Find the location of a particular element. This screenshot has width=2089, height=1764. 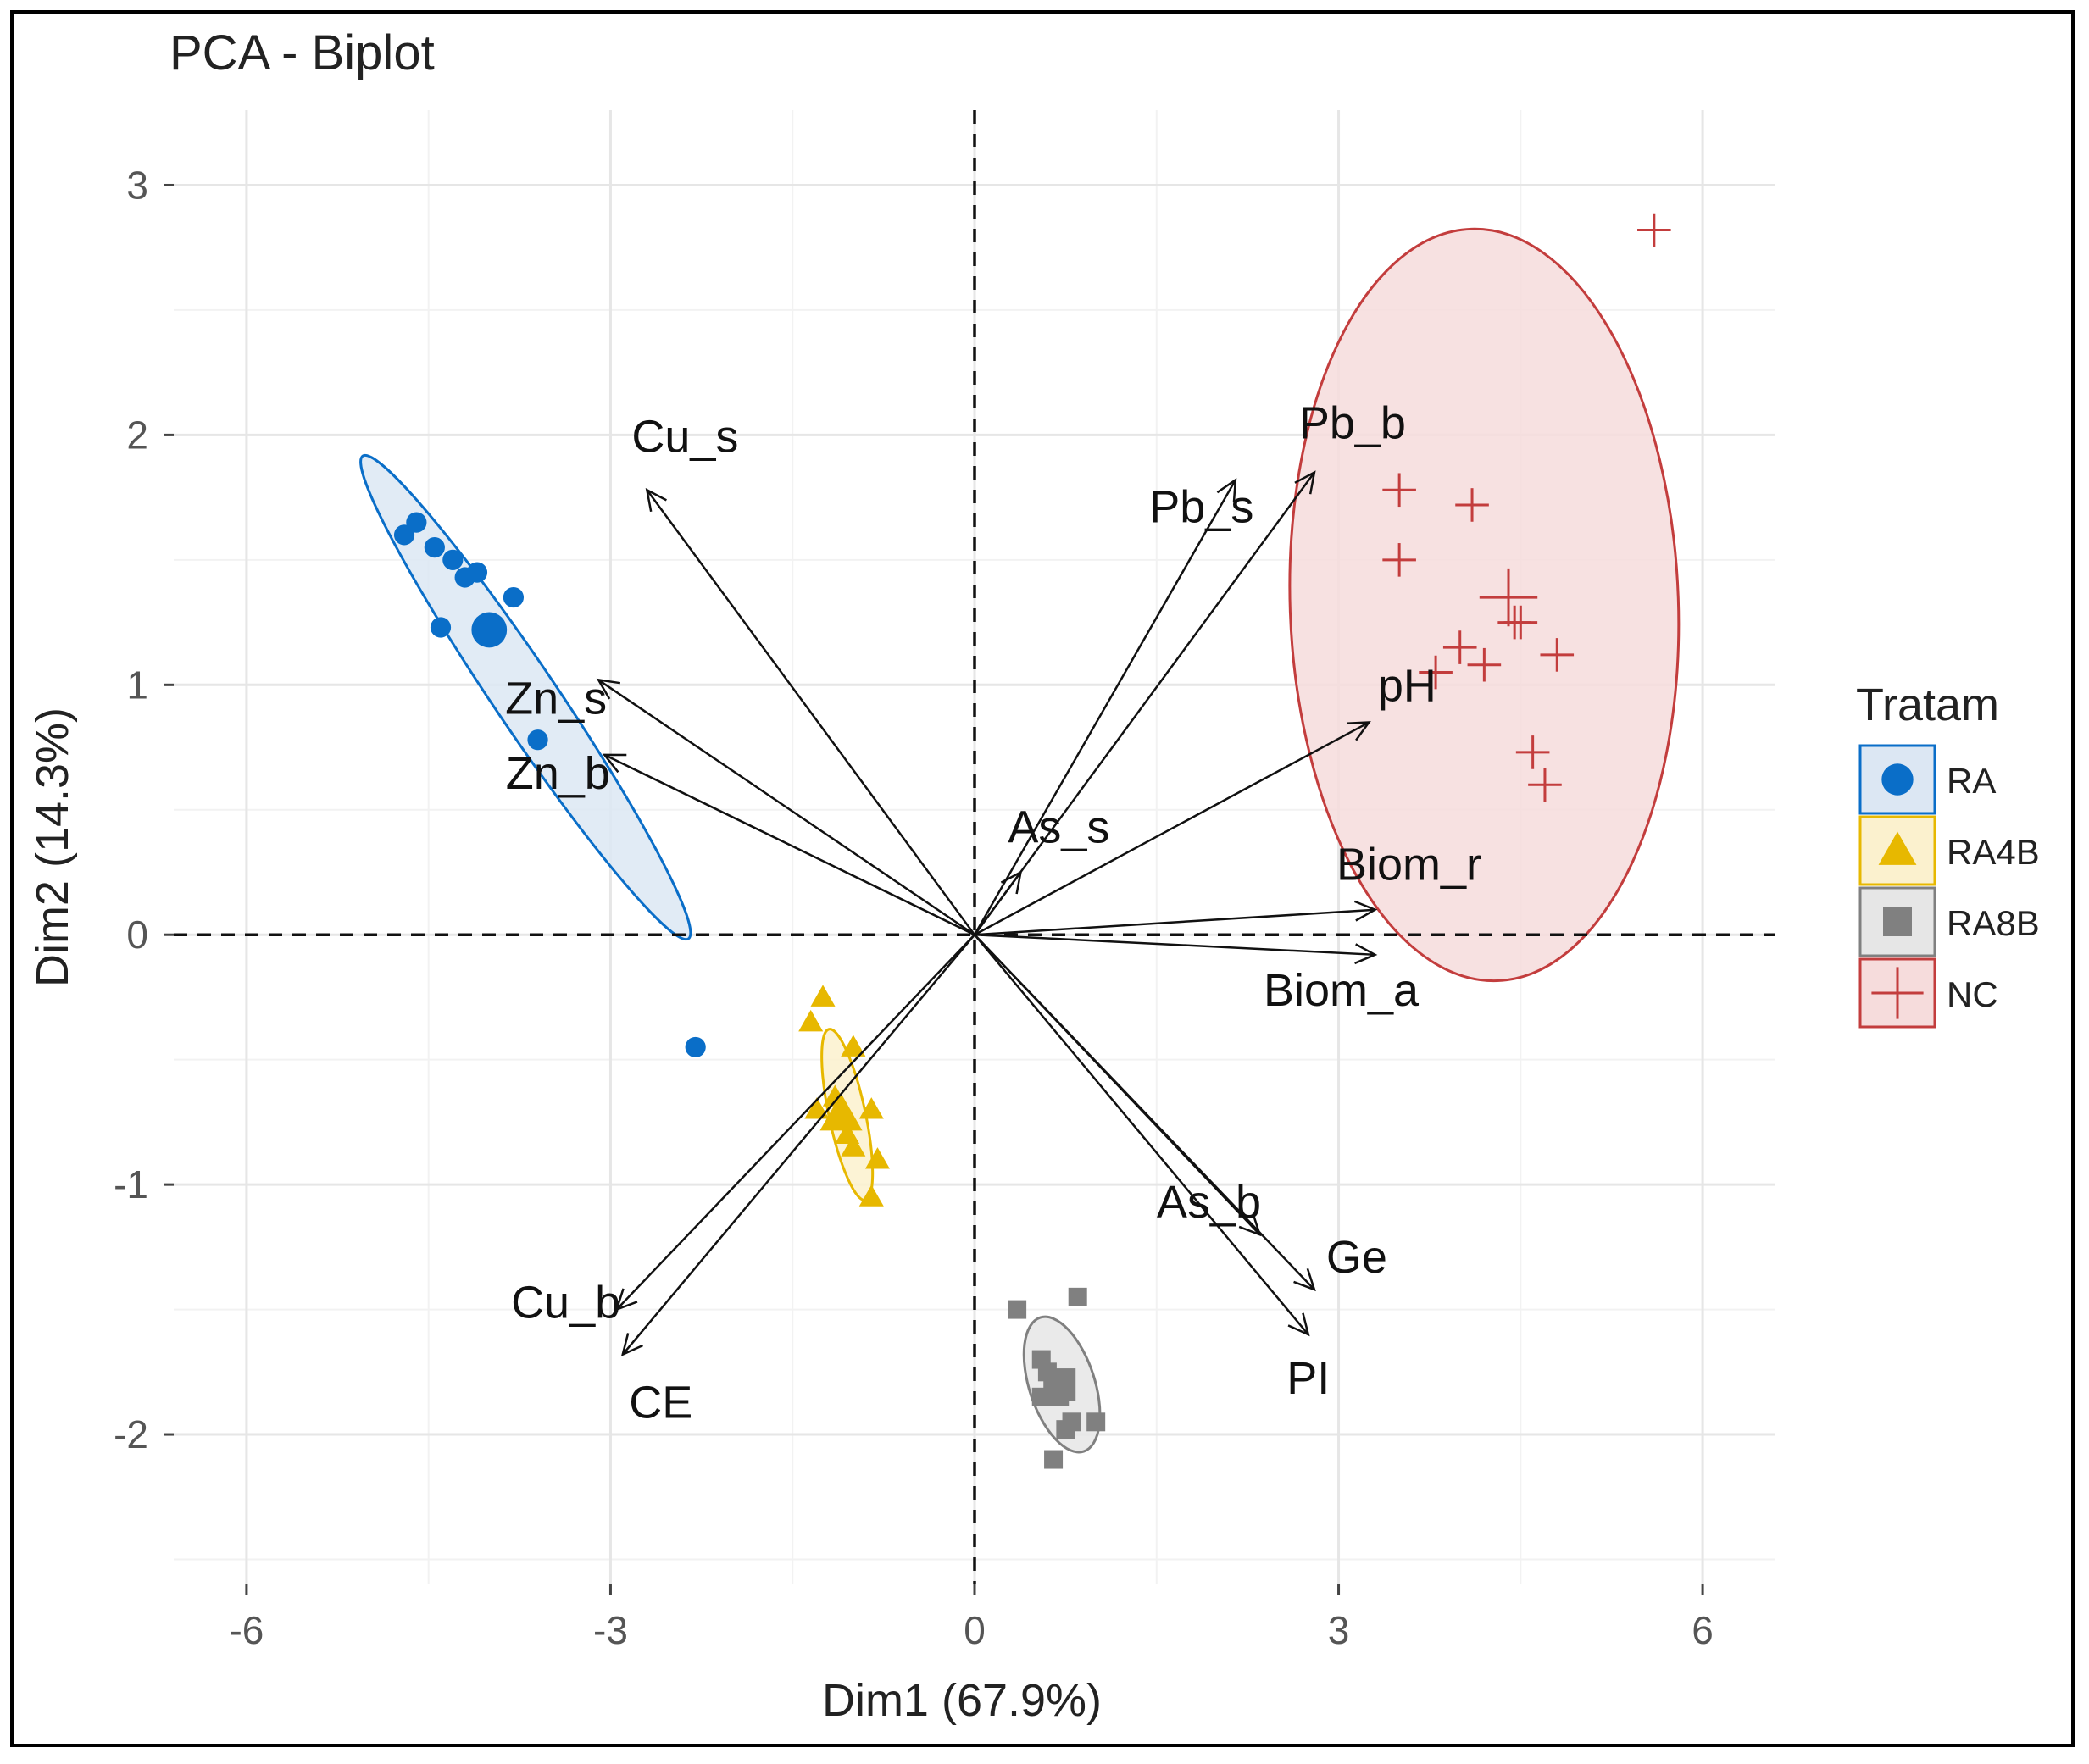

y-tick-label: 3 is located at coordinates (137, 185).